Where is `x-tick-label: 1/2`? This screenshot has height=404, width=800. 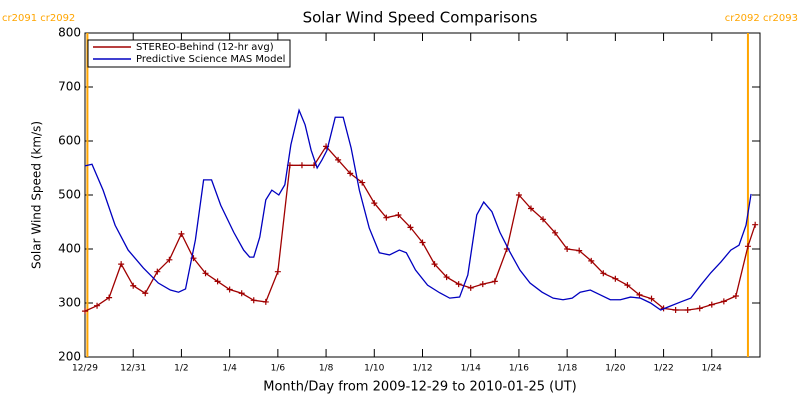 x-tick-label: 1/2 is located at coordinates (181, 369).